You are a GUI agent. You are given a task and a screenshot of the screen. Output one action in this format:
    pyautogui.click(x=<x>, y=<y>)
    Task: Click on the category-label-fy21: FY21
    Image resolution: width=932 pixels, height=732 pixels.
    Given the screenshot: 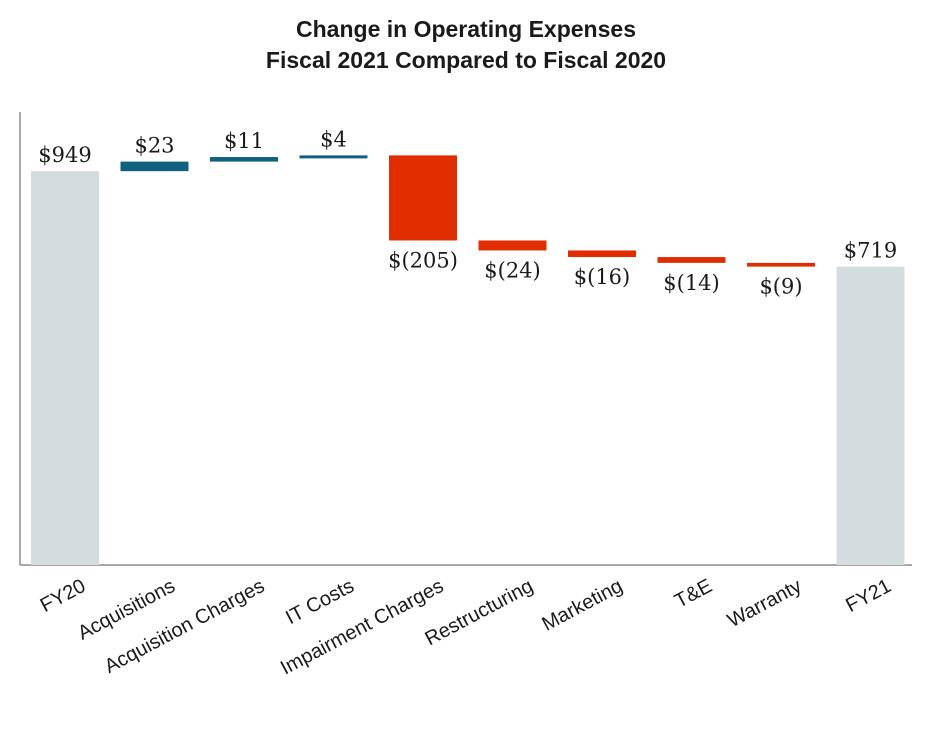 What is the action you would take?
    pyautogui.click(x=868, y=596)
    